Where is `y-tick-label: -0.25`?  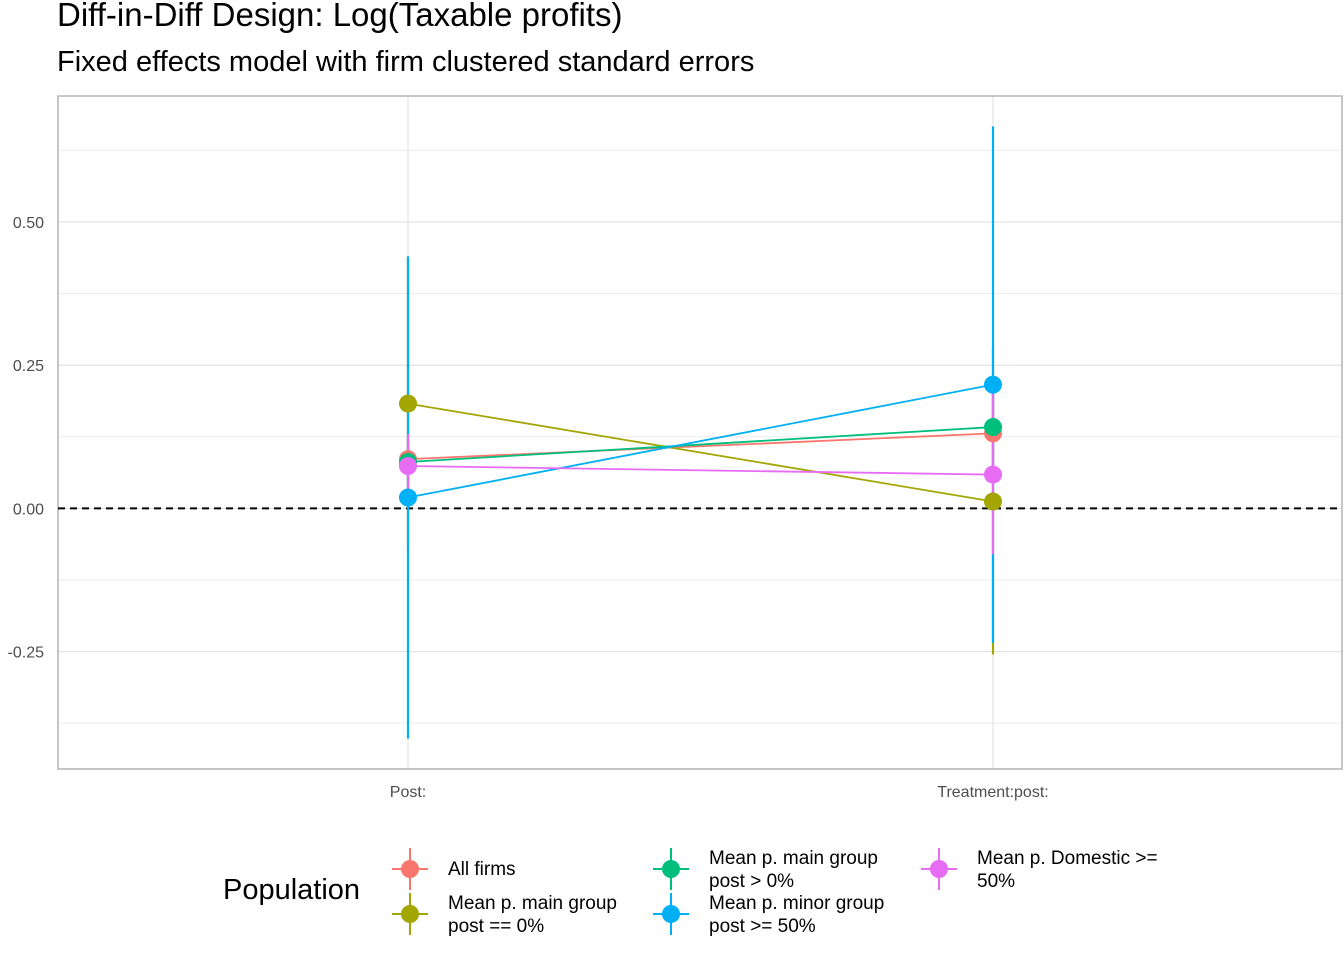 y-tick-label: -0.25 is located at coordinates (26, 653).